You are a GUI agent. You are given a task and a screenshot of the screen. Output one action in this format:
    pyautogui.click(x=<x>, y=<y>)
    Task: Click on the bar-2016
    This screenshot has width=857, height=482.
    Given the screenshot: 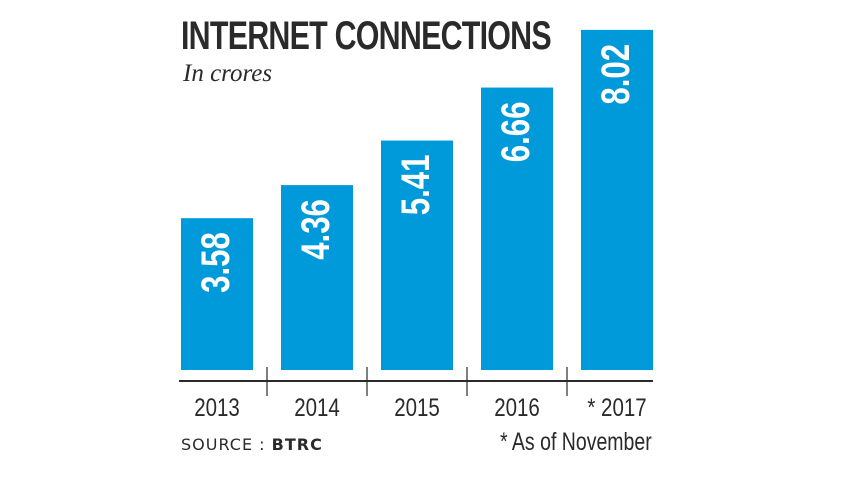 What is the action you would take?
    pyautogui.click(x=517, y=228)
    